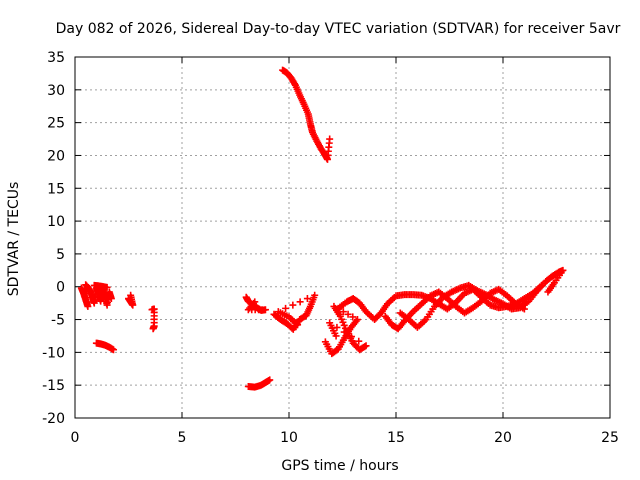 The width and height of the screenshot is (640, 480). Describe the element at coordinates (56, 222) in the screenshot. I see `y-tick-label: 10` at that location.